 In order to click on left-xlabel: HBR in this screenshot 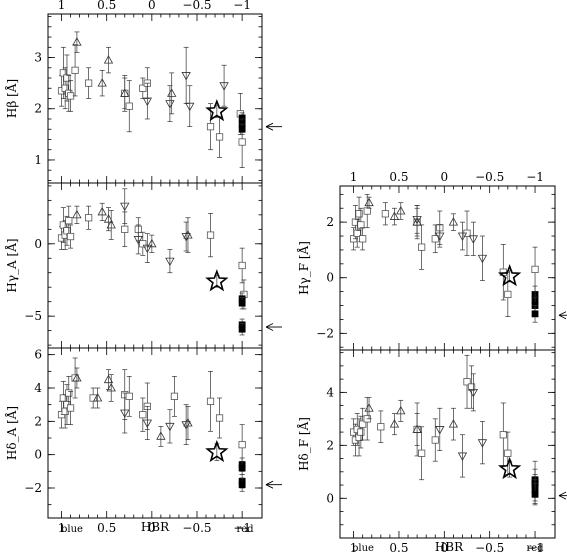, I will do `click(155, 527)`.